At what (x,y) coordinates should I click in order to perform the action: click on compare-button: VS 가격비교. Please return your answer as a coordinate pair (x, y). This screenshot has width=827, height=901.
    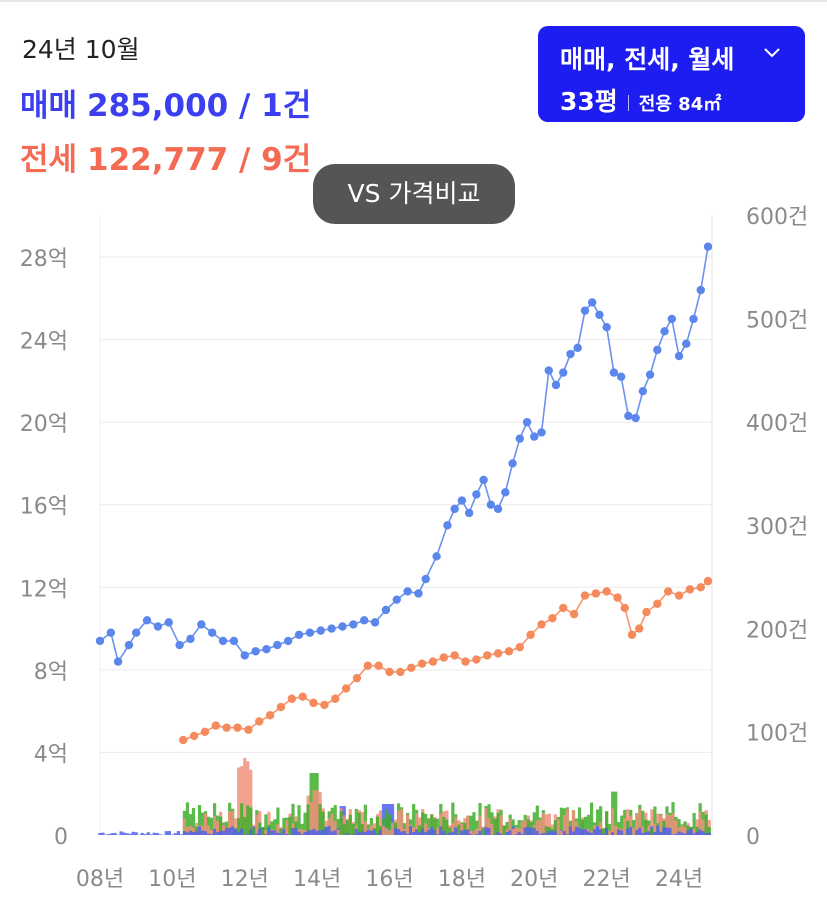
    Looking at the image, I should click on (414, 194).